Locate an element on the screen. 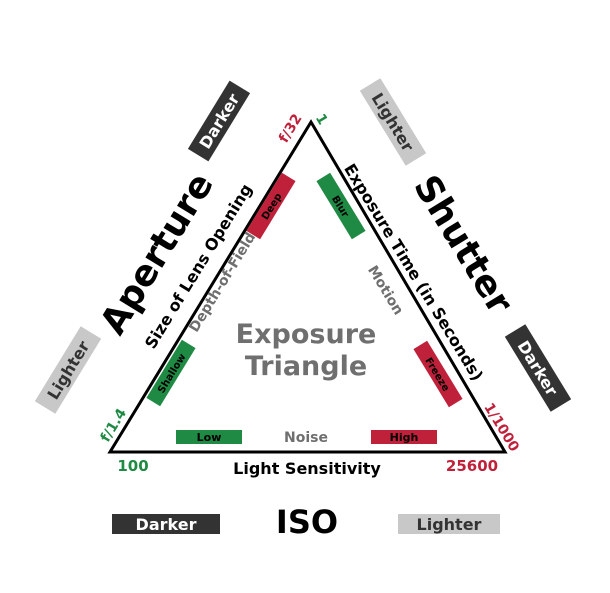 The width and height of the screenshot is (610, 593). center-title-line2: Triangle is located at coordinates (306, 366).